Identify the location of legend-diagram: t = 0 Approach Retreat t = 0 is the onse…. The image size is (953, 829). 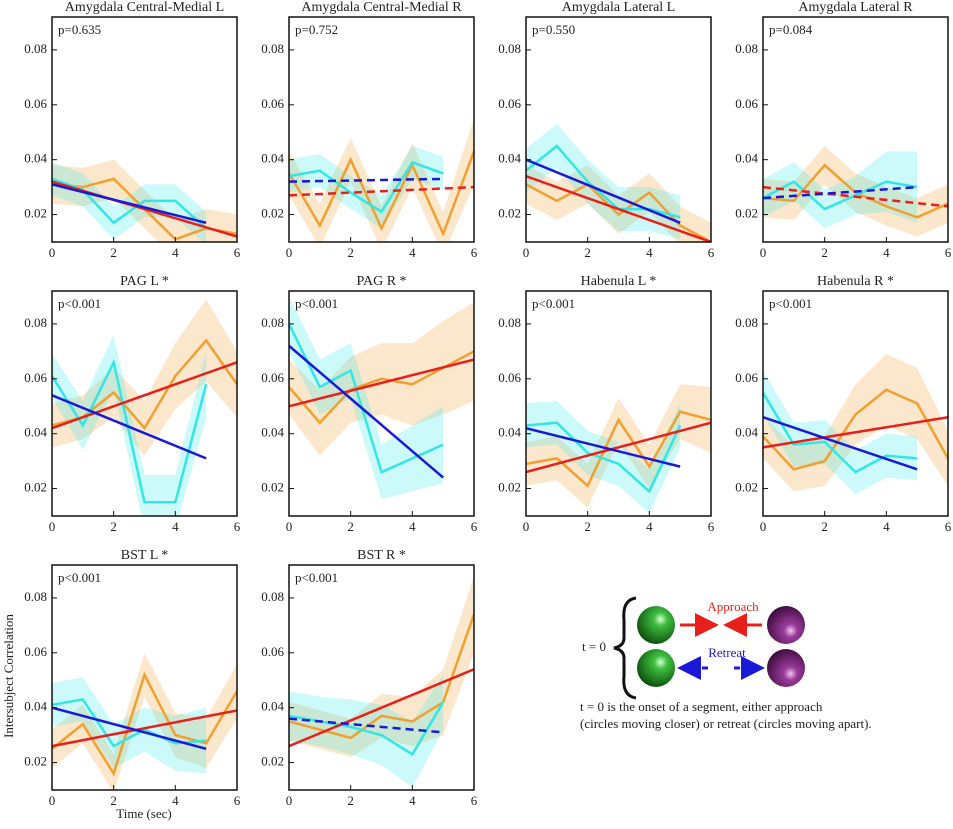
(726, 663).